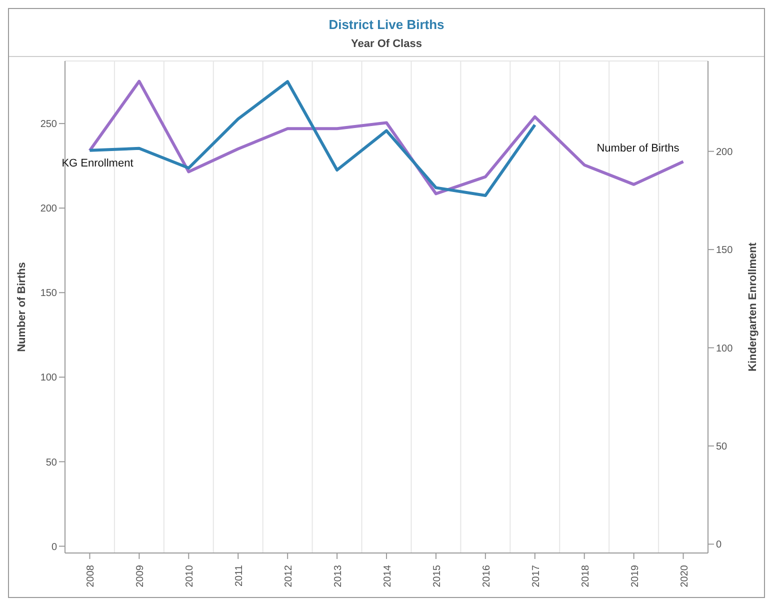 The width and height of the screenshot is (771, 613). Describe the element at coordinates (638, 148) in the screenshot. I see `series-label: Number of Births` at that location.